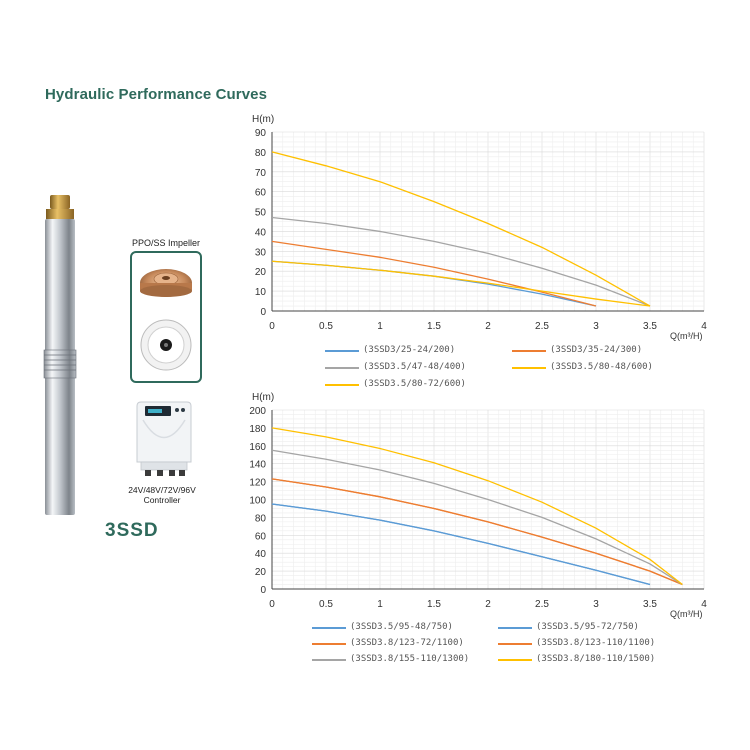 This screenshot has height=750, width=750. Describe the element at coordinates (587, 627) in the screenshot. I see `legend-label: (3SSD3.5/95-72/750)` at that location.